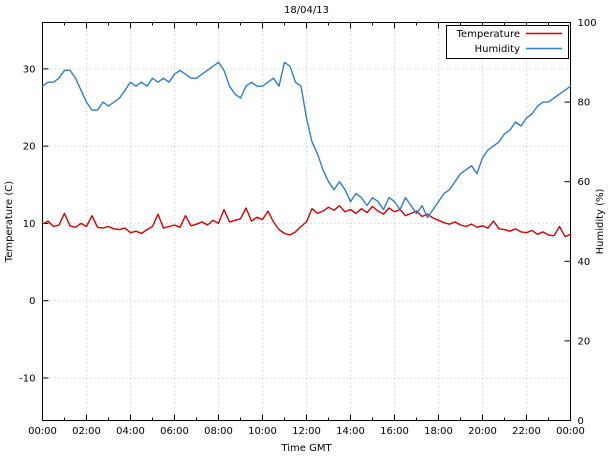 The height and width of the screenshot is (463, 611). I want to click on chart-title: 18/04/13, so click(306, 10).